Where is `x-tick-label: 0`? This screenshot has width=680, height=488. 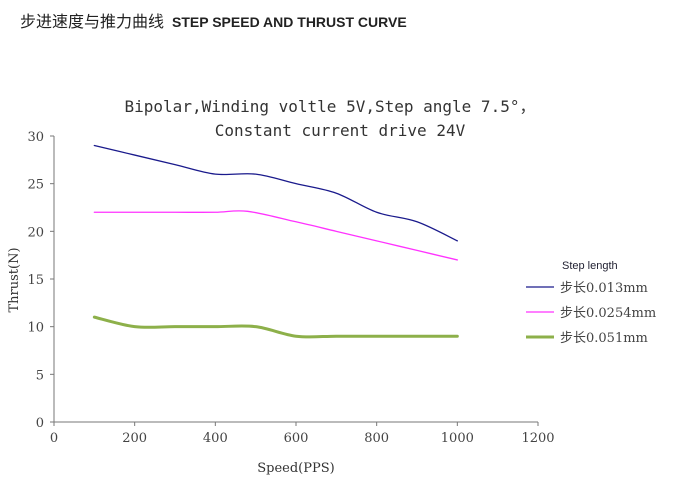 x-tick-label: 0 is located at coordinates (54, 438).